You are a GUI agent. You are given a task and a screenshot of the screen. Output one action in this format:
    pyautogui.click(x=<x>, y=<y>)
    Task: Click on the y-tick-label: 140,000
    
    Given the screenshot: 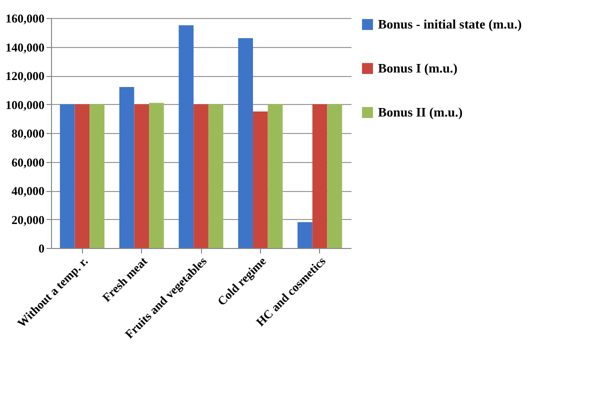 What is the action you would take?
    pyautogui.click(x=25, y=47)
    